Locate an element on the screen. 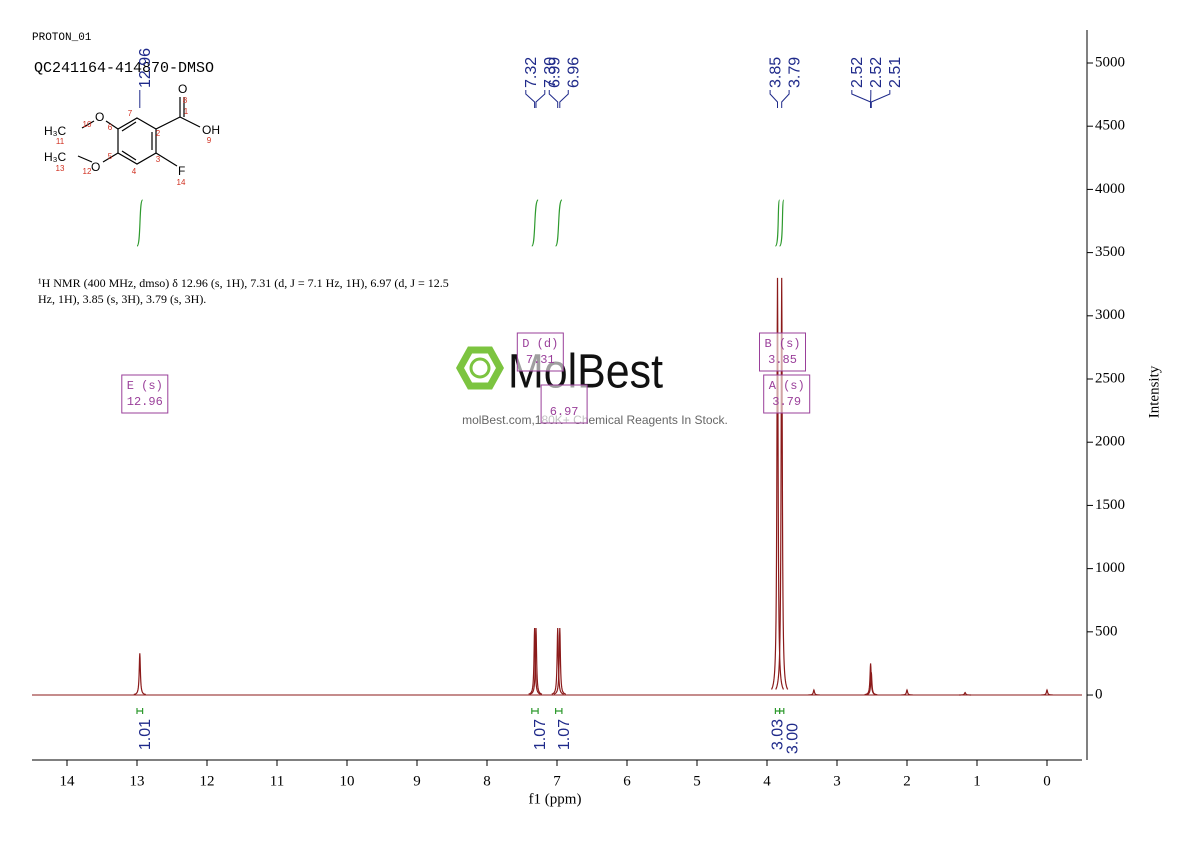  y-tick-label: 4000 is located at coordinates (1110, 189).